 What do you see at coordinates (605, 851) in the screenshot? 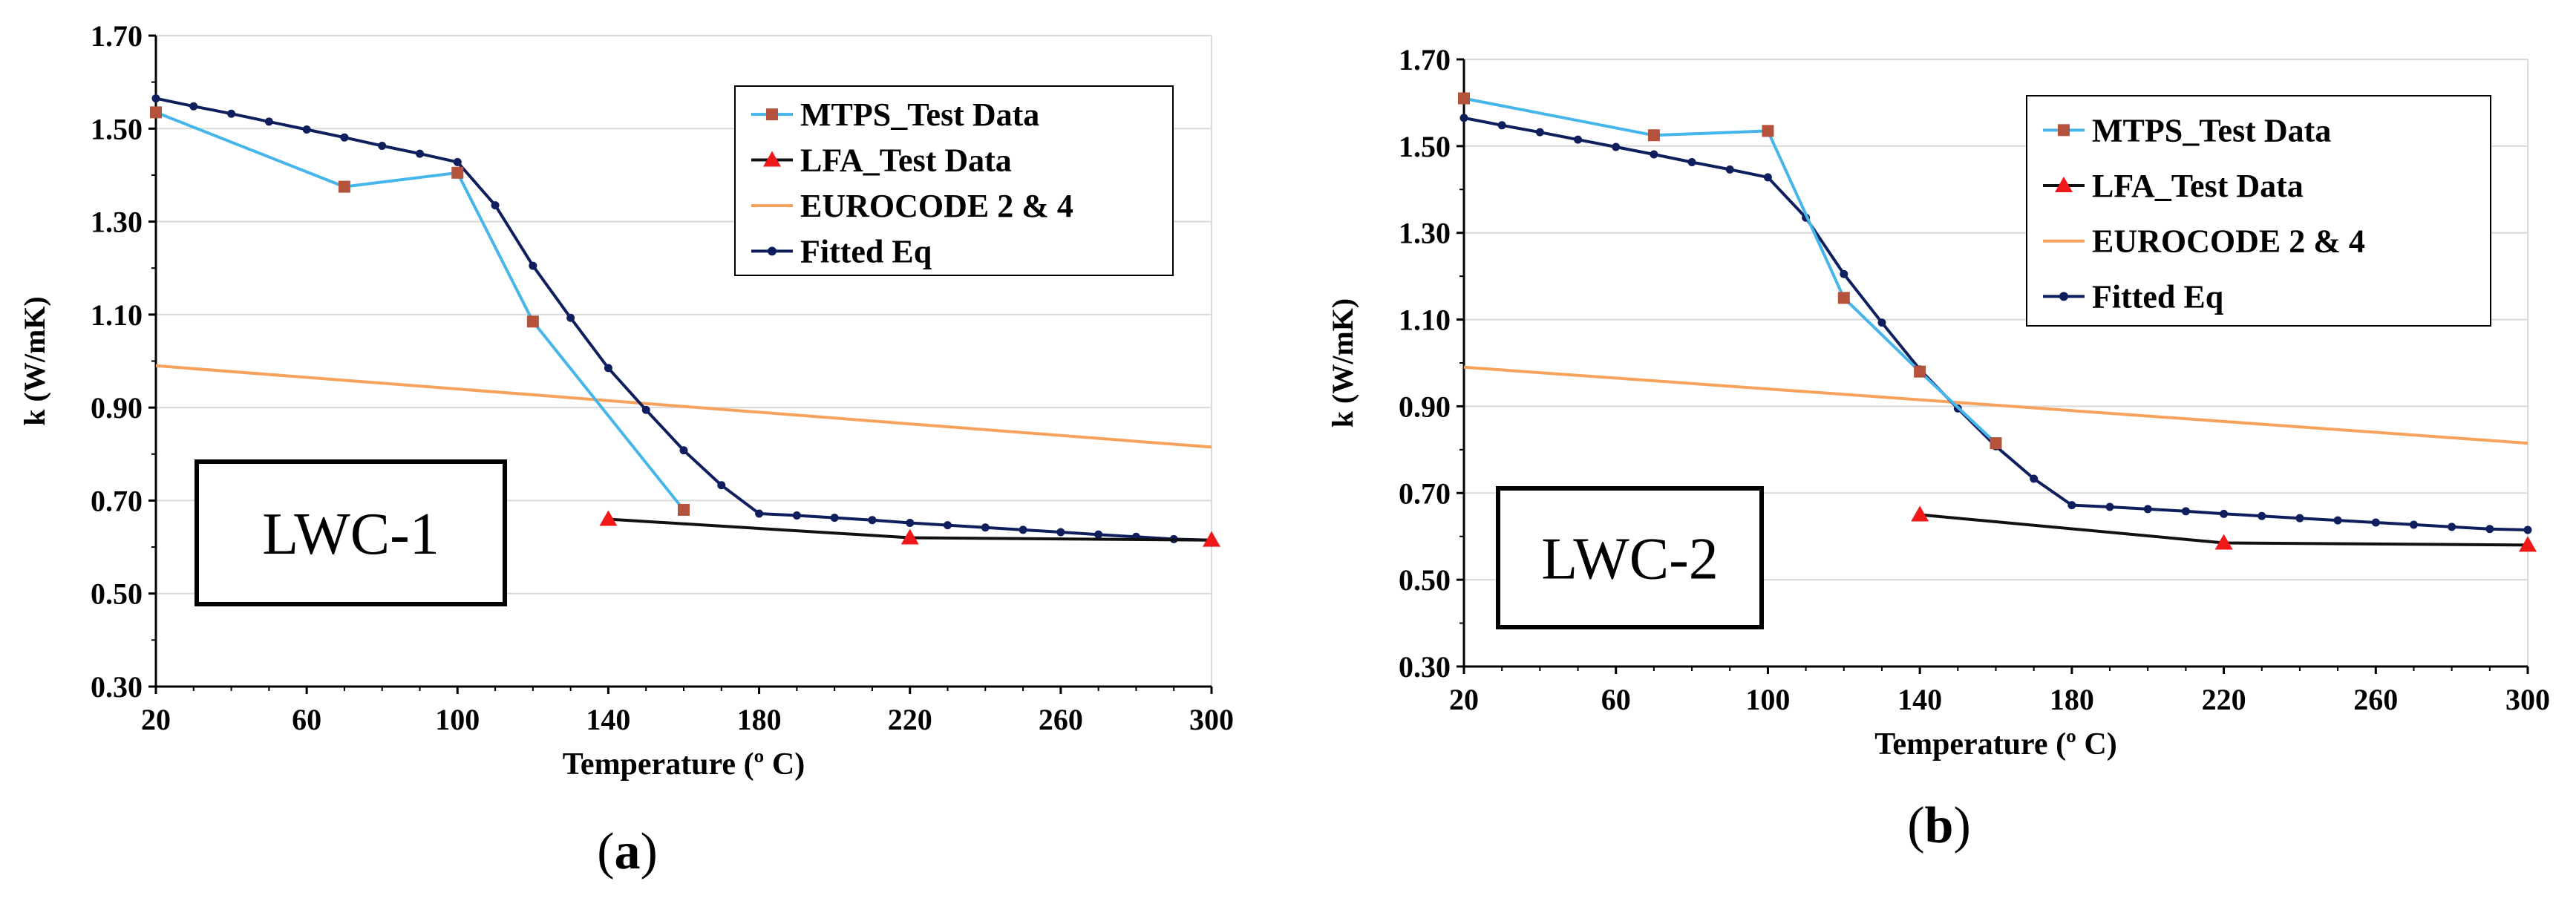
I see `caption-open-paren: (` at bounding box center [605, 851].